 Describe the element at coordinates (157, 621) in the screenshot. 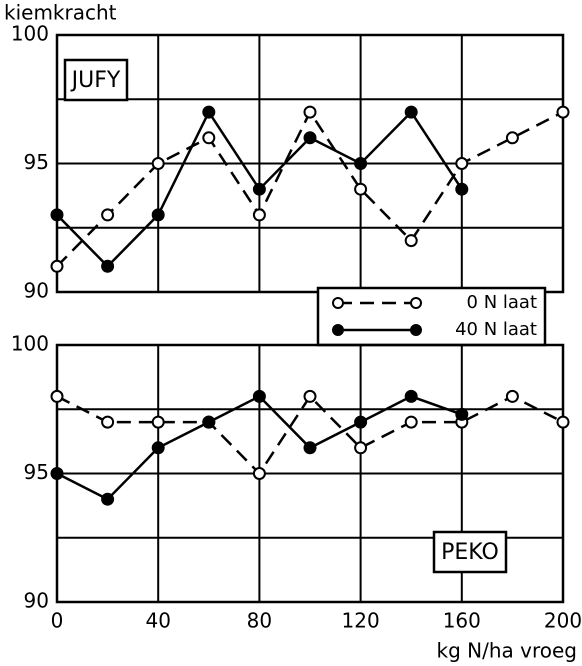

I see `x-tick-label: 40` at that location.